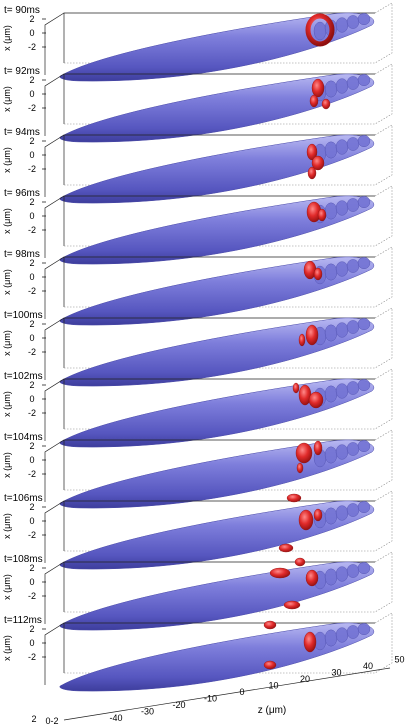  What do you see at coordinates (305, 679) in the screenshot?
I see `z-tick-label: 20` at bounding box center [305, 679].